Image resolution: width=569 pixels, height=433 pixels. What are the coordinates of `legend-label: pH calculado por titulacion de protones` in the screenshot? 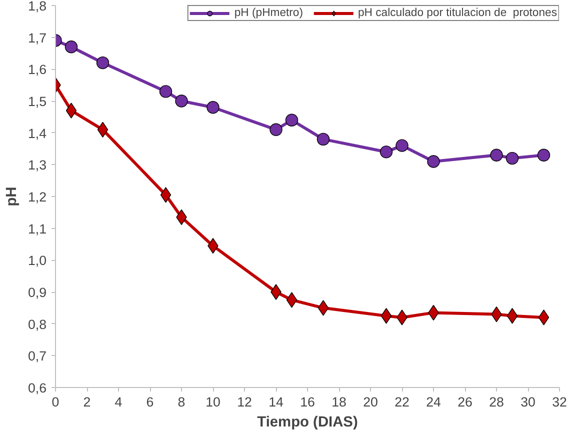 It's located at (457, 13).